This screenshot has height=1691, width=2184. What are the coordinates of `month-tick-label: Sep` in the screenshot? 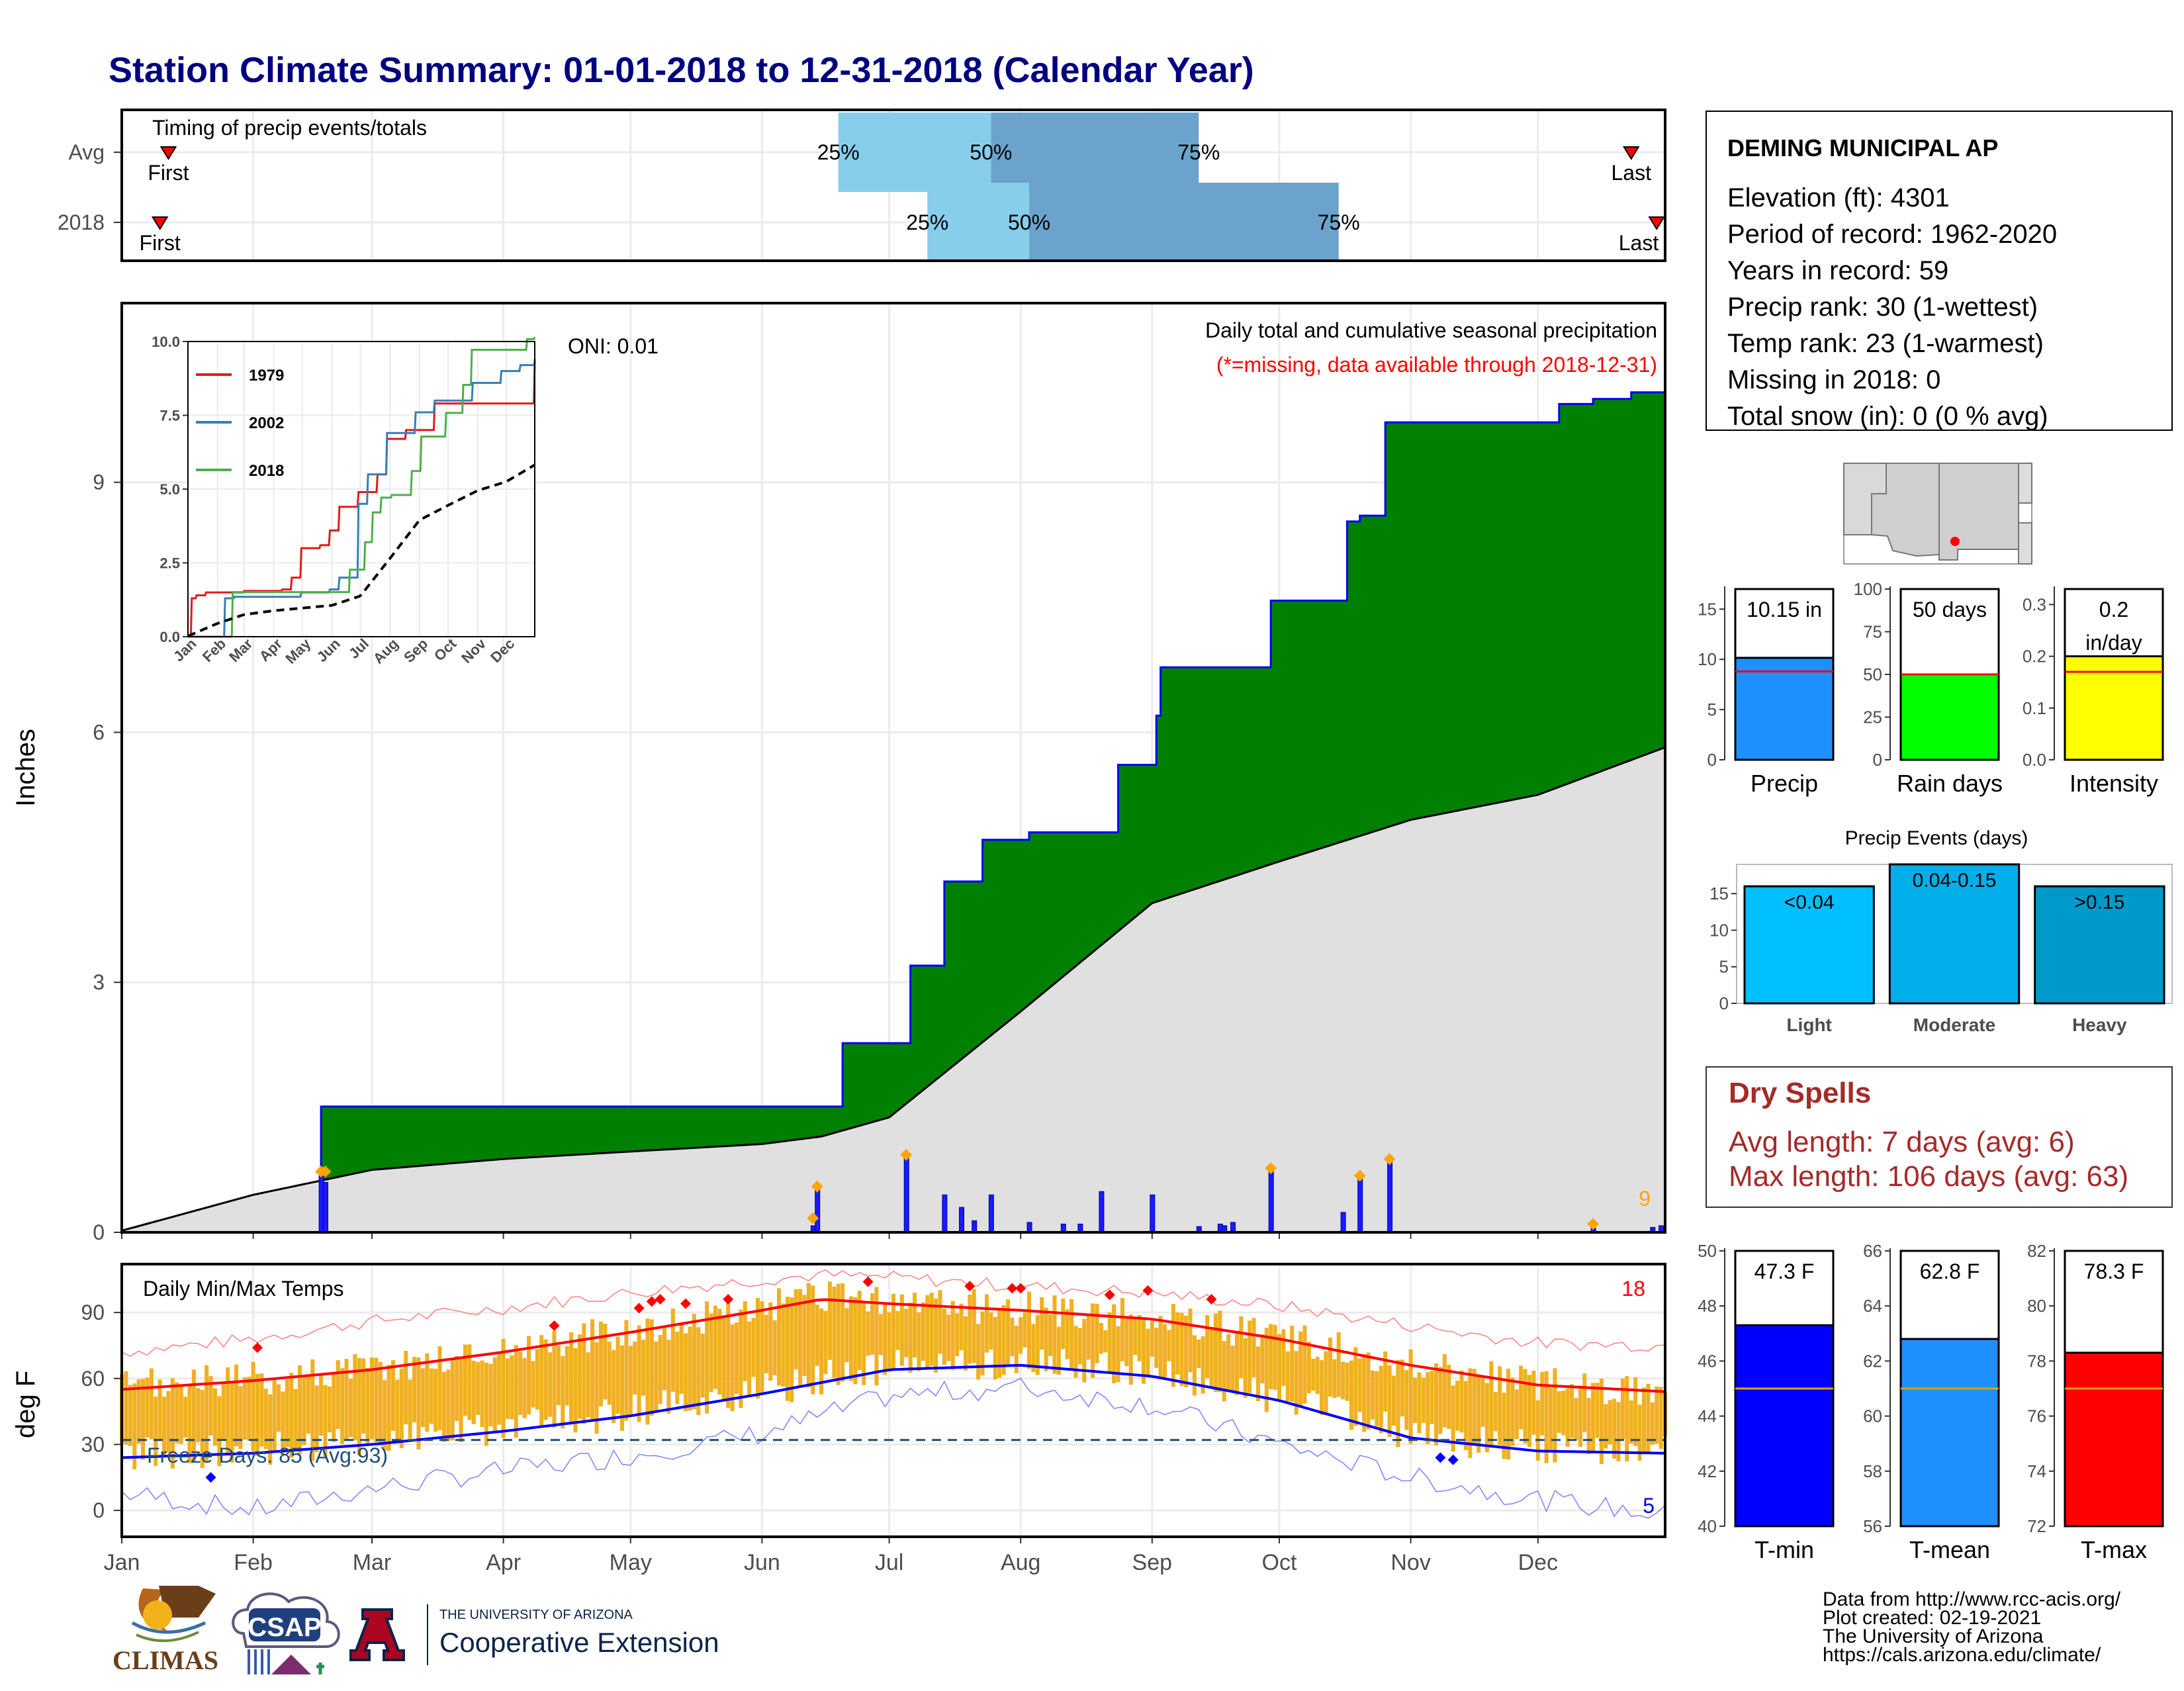 It's located at (1152, 1563).